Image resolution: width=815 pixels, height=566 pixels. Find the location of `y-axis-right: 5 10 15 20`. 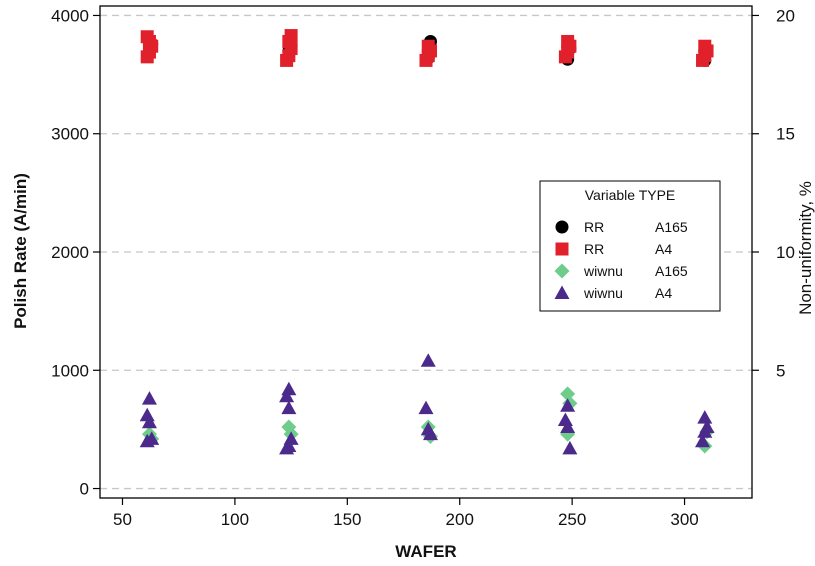

y-axis-right: 5 10 15 20 is located at coordinates (773, 193).